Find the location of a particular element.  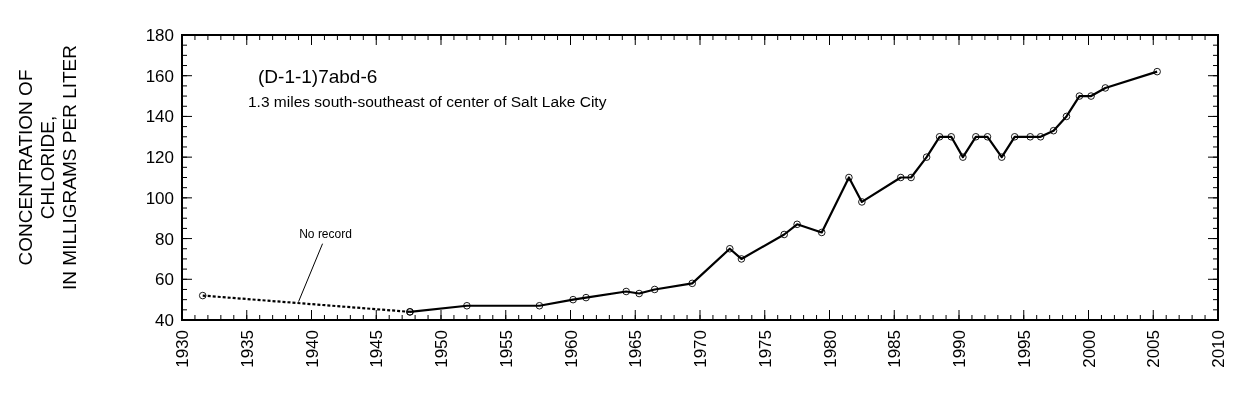

y-tick-label: 140 is located at coordinates (159, 117).